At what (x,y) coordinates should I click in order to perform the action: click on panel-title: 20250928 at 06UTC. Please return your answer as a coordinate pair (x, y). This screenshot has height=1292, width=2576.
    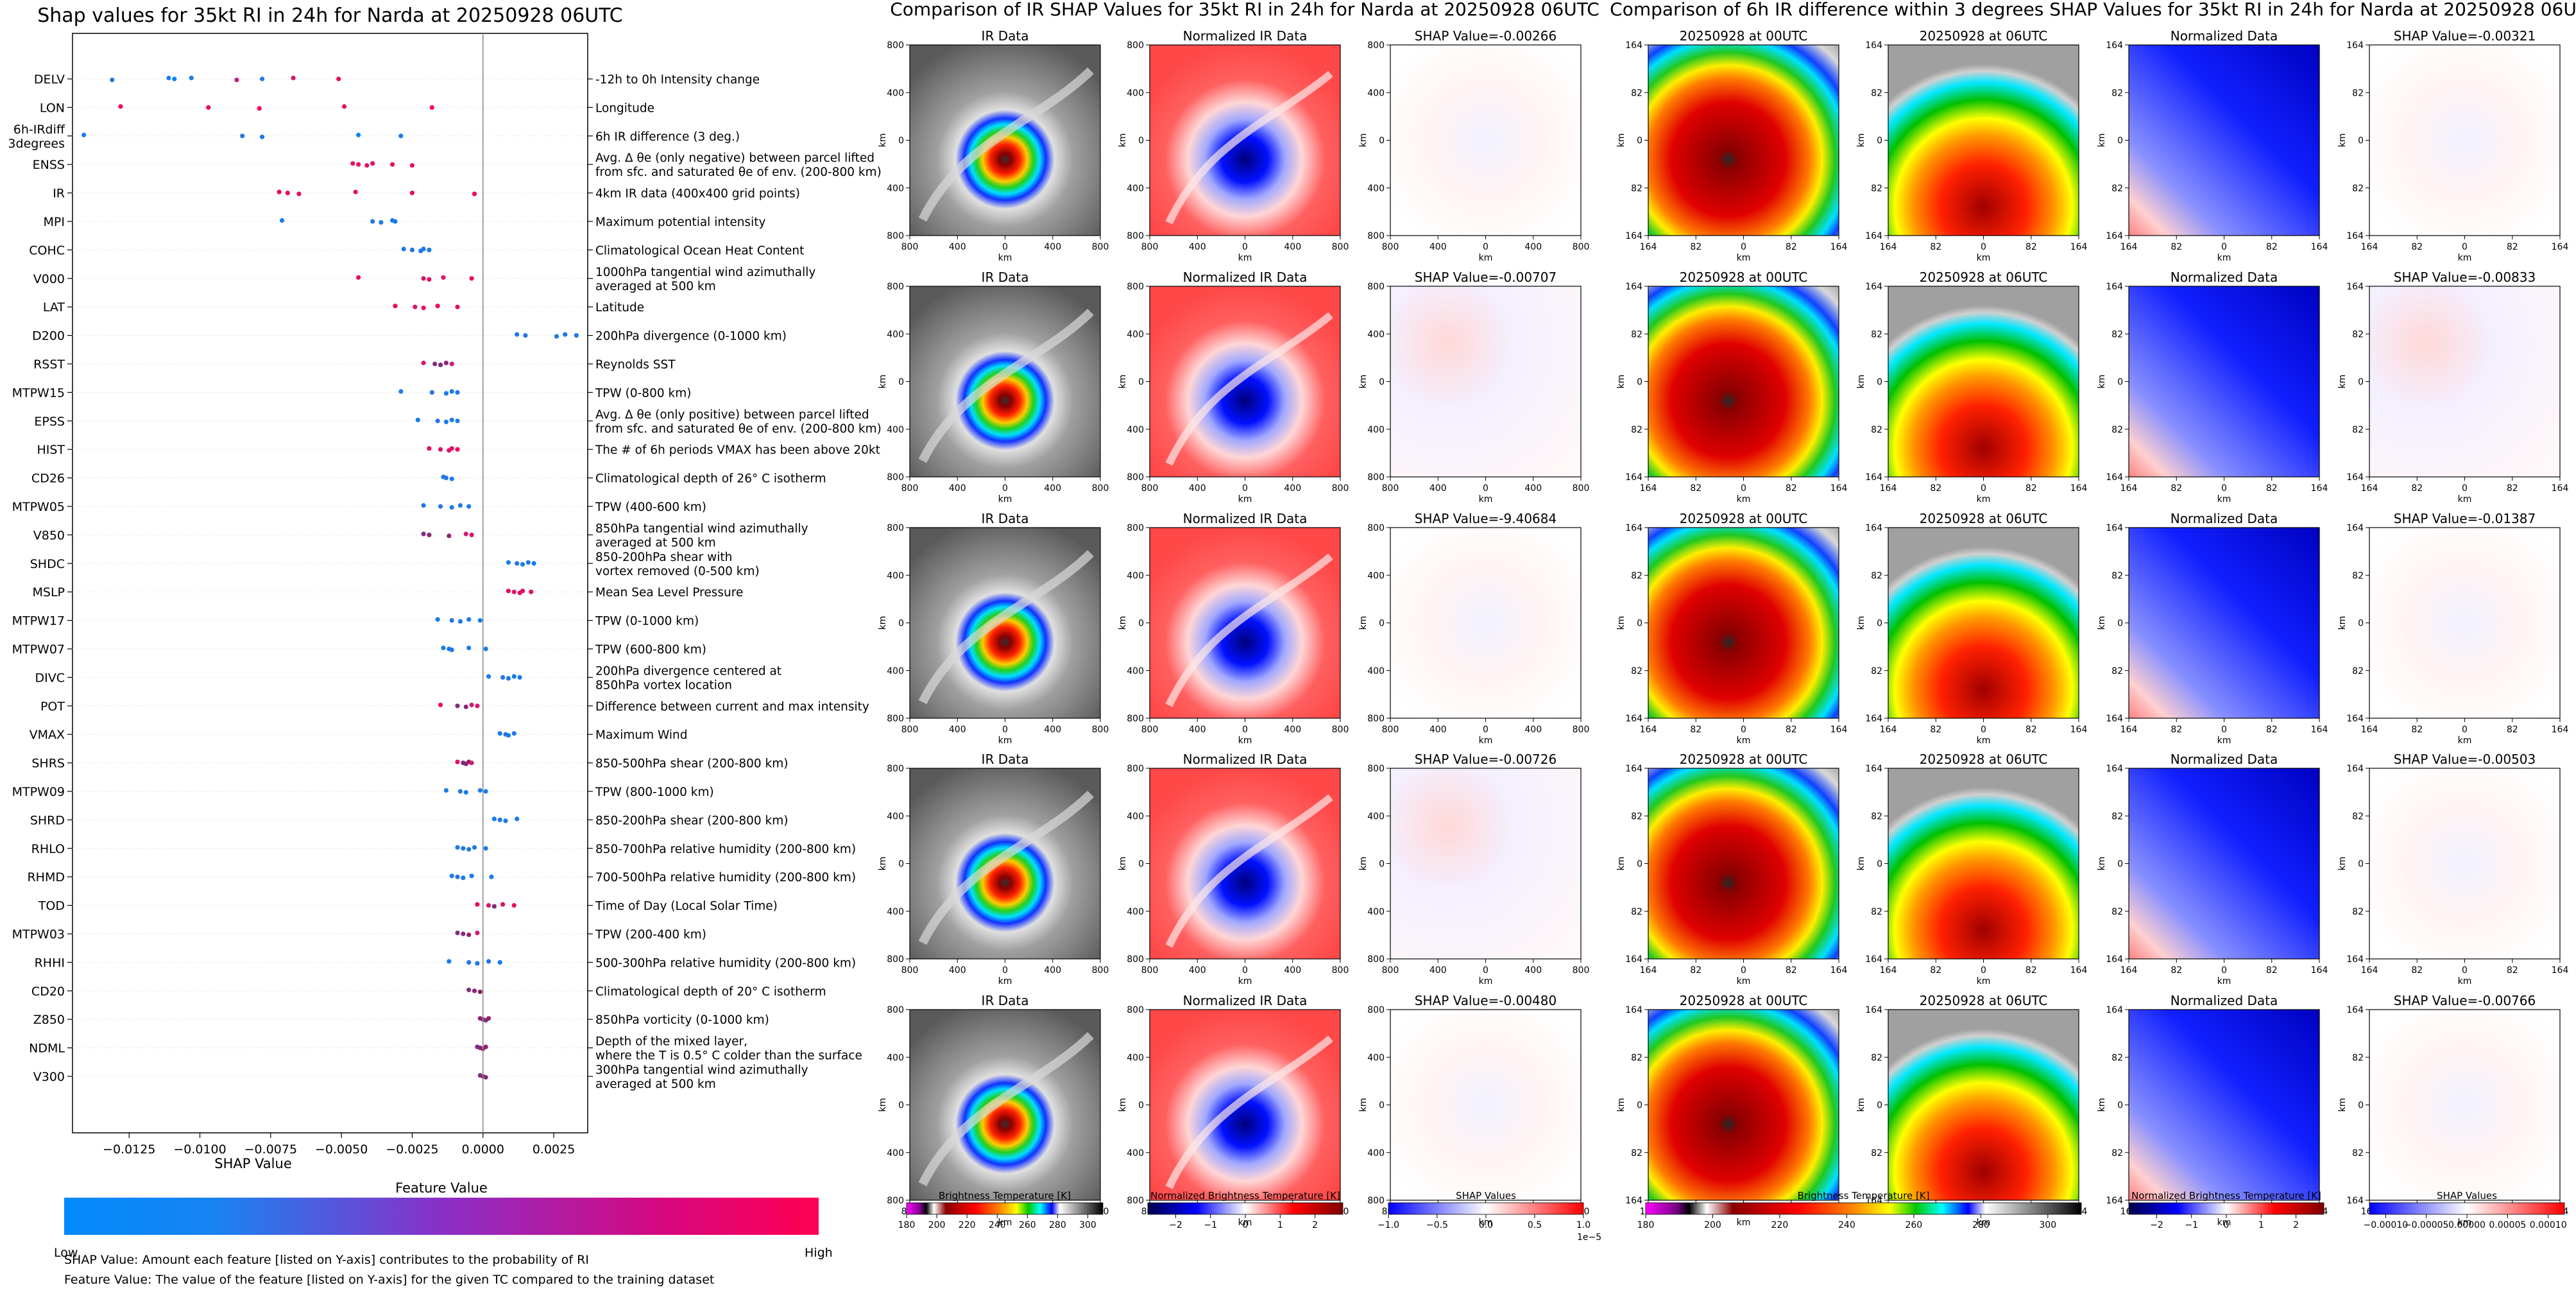
    Looking at the image, I should click on (1984, 759).